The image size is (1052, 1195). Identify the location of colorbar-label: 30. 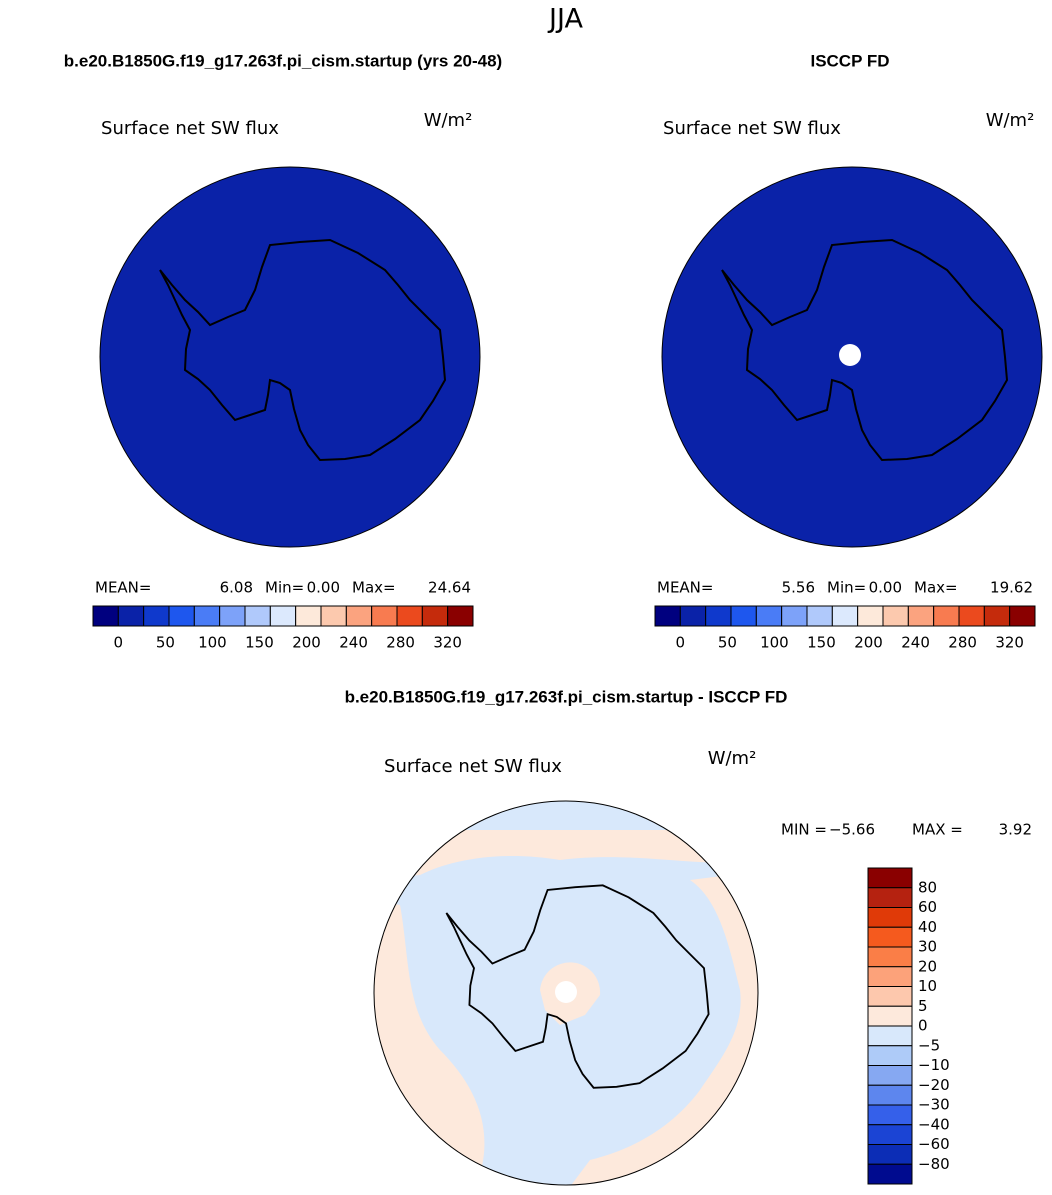
(927, 947).